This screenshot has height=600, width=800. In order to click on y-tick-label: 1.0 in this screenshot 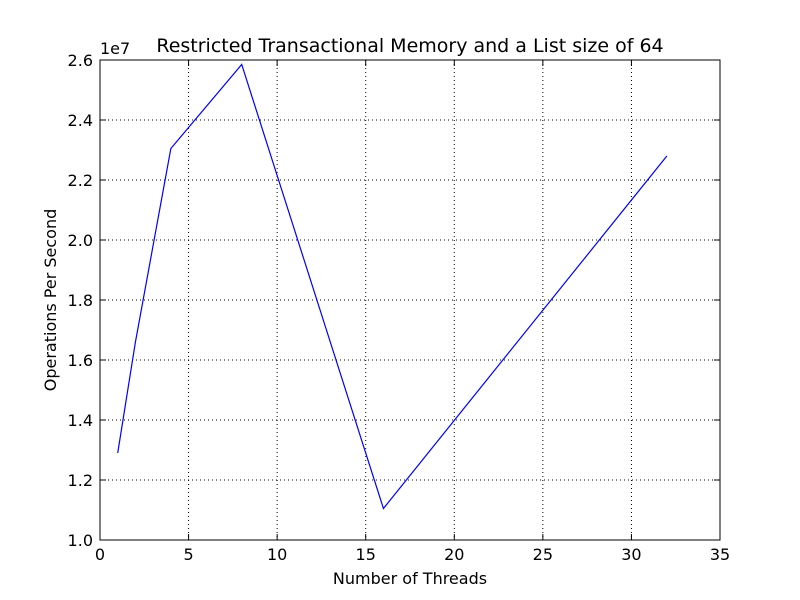, I will do `click(80, 540)`.